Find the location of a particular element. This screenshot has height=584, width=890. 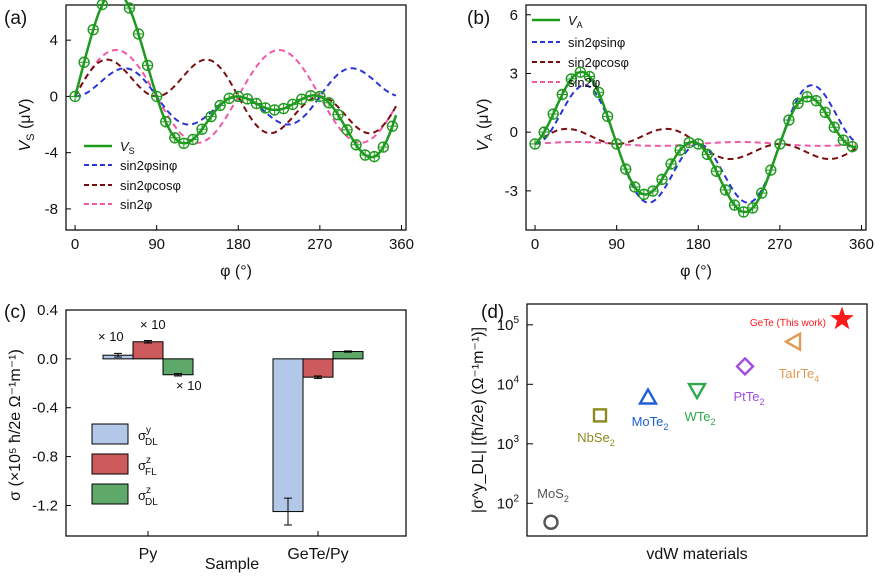

panel-b-ytick-label: 6 is located at coordinates (514, 15).